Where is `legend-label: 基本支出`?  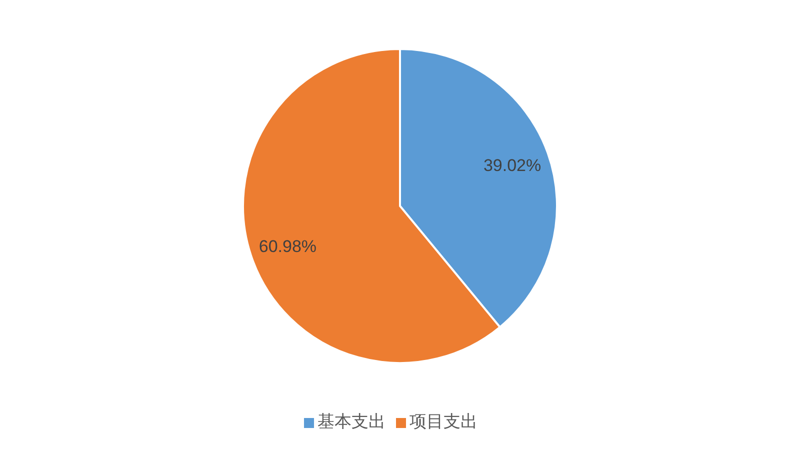
legend-label: 基本支出 is located at coordinates (352, 422).